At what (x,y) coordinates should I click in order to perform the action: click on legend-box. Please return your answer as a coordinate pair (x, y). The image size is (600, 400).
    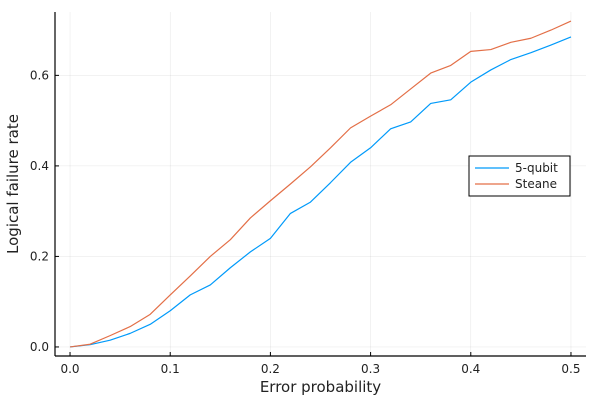
    Looking at the image, I should click on (519, 176).